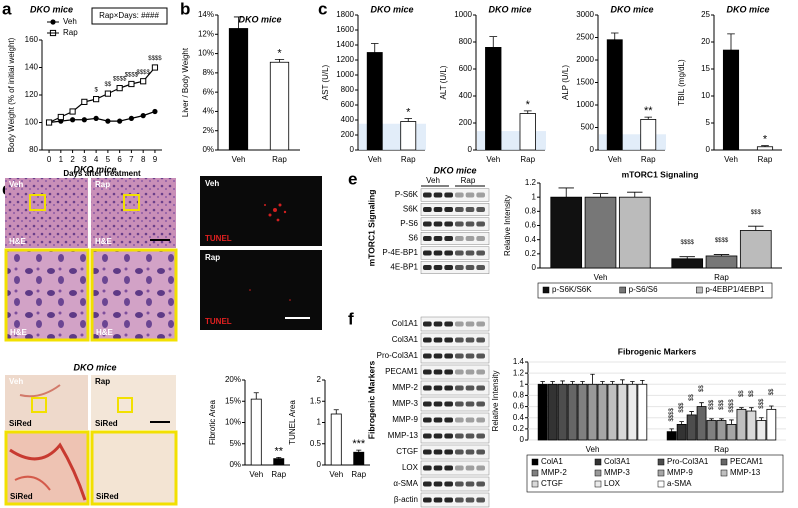  What do you see at coordinates (218, 238) in the screenshot?
I see `image-label: TUNEL` at bounding box center [218, 238].